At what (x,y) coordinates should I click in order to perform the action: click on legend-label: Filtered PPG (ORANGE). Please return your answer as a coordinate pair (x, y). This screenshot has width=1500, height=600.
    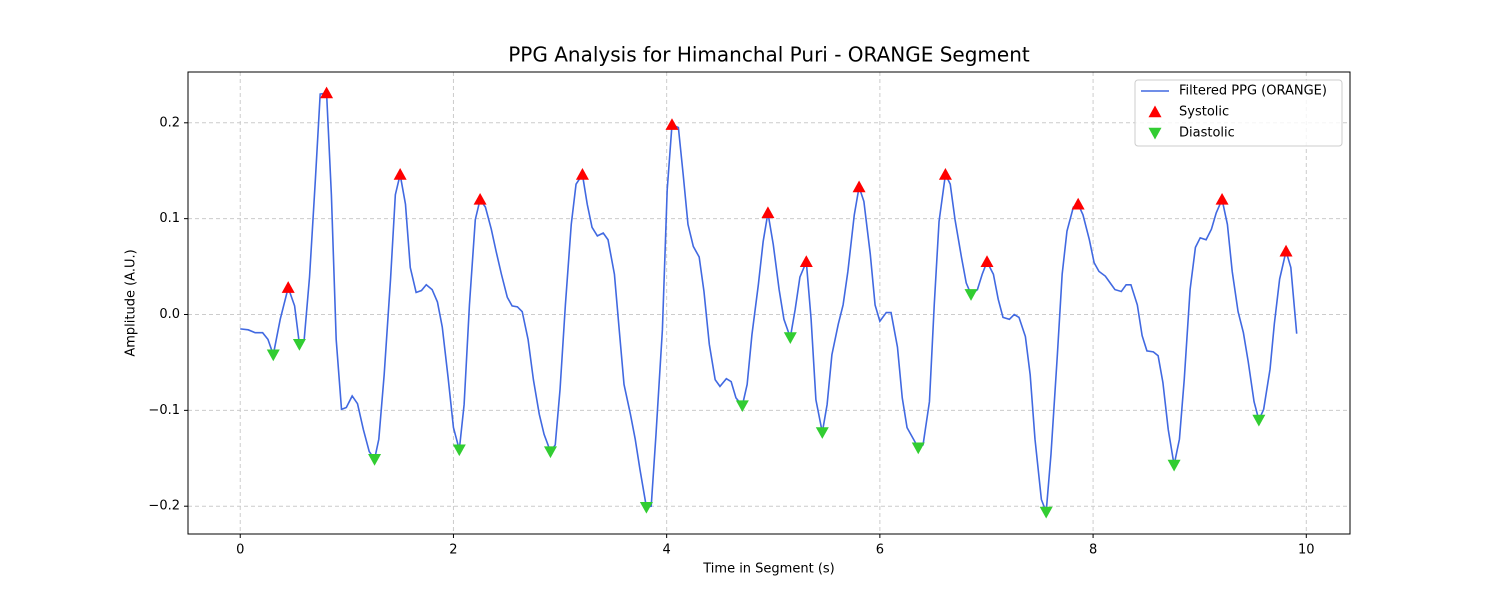
    Looking at the image, I should click on (1253, 91).